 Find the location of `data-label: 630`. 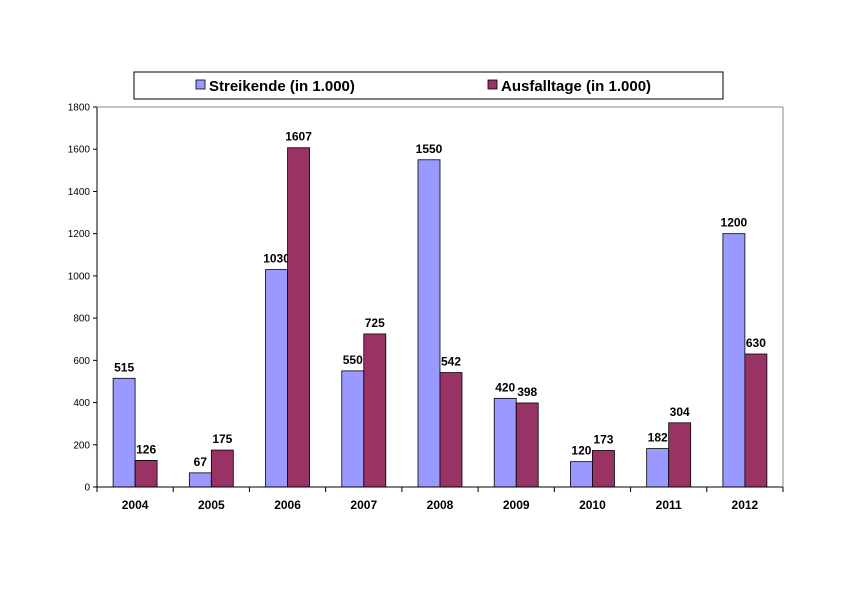

data-label: 630 is located at coordinates (756, 343).